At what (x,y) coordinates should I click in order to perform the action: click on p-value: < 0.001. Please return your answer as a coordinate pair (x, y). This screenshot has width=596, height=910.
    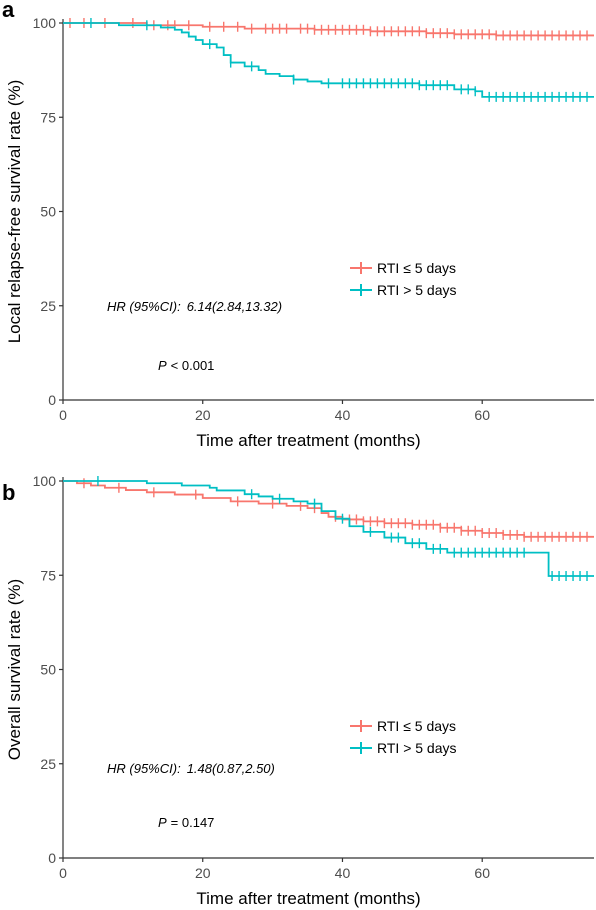
    Looking at the image, I should click on (193, 365).